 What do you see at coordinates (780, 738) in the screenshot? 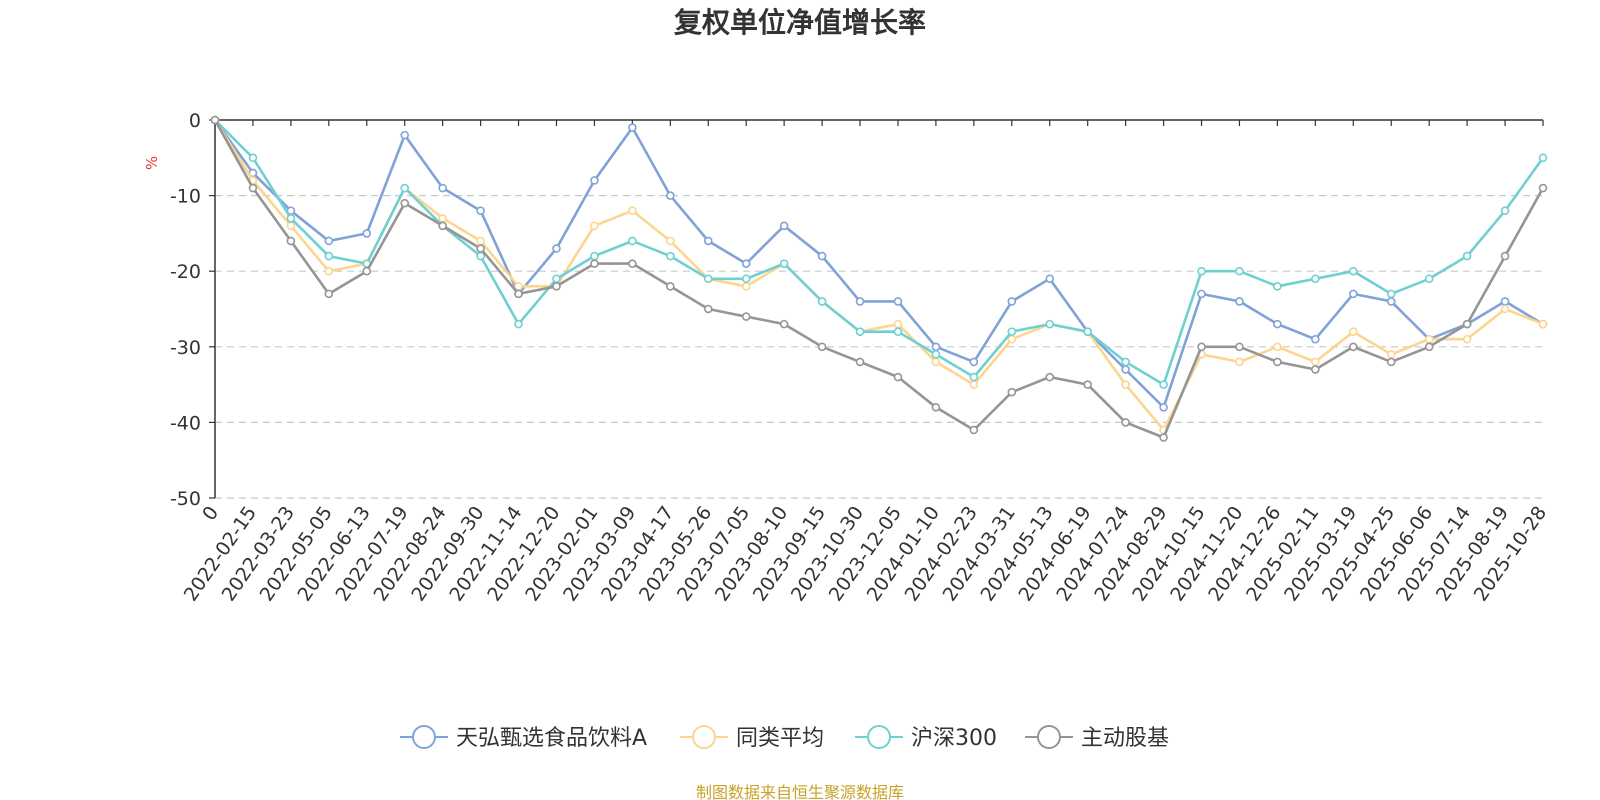
I see `legend-label: 同类平均` at bounding box center [780, 738].